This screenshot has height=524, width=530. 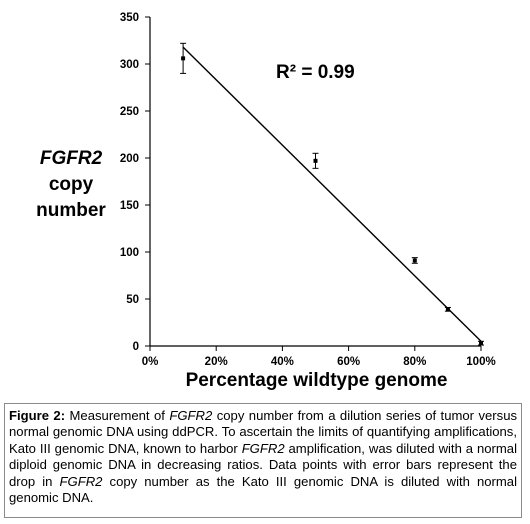 I want to click on y-axis-label-line-2: copy, so click(x=71, y=184).